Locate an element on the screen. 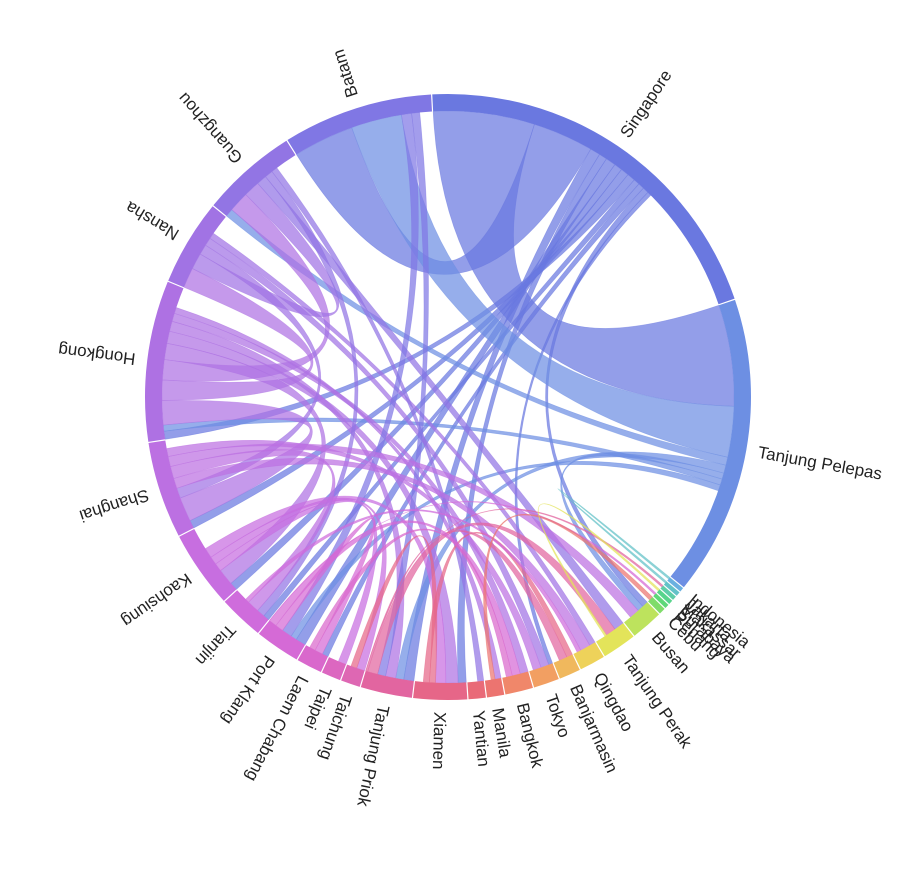  arc-indonesia is located at coordinates (675, 584).